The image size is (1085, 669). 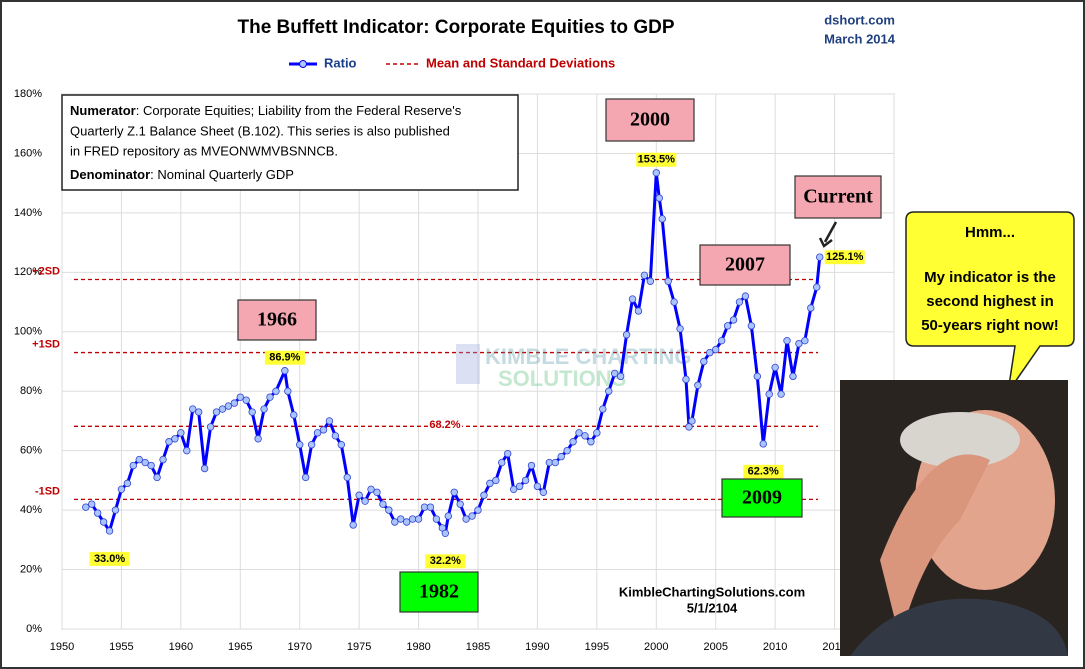 What do you see at coordinates (103, 110) in the screenshot?
I see `note-bold: Numerator` at bounding box center [103, 110].